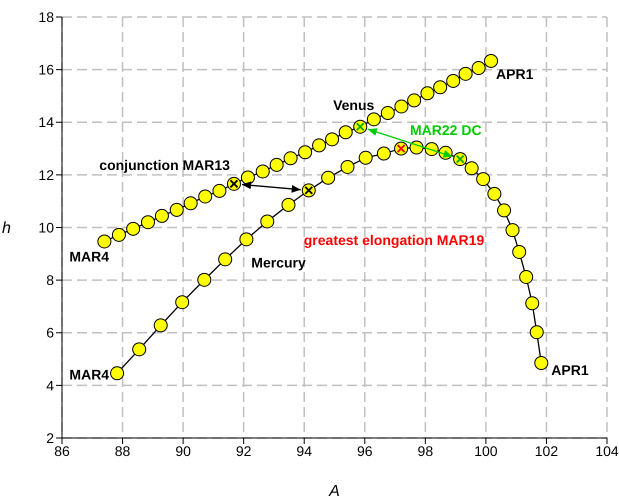  Describe the element at coordinates (304, 450) in the screenshot. I see `x-tick-label: 94` at that location.